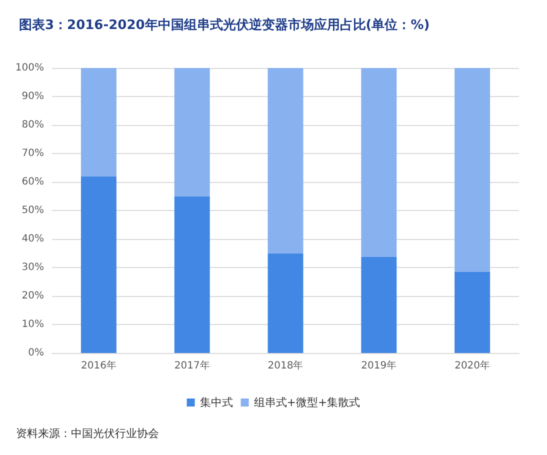 The width and height of the screenshot is (547, 455). Describe the element at coordinates (33, 239) in the screenshot. I see `y-tick-label: 40%` at that location.